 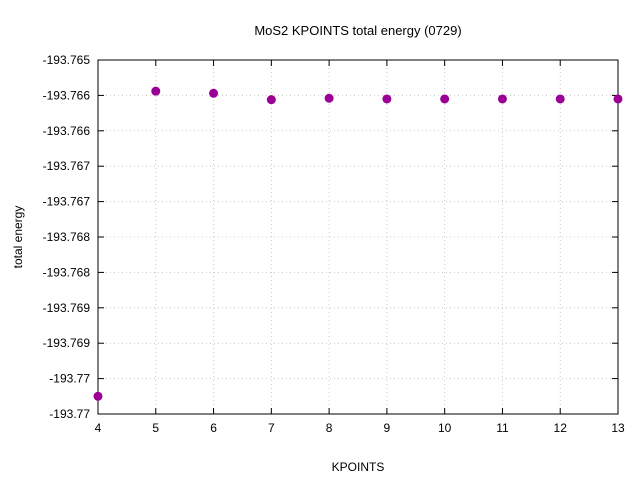 I want to click on x-tick-label: 4, so click(x=98, y=428).